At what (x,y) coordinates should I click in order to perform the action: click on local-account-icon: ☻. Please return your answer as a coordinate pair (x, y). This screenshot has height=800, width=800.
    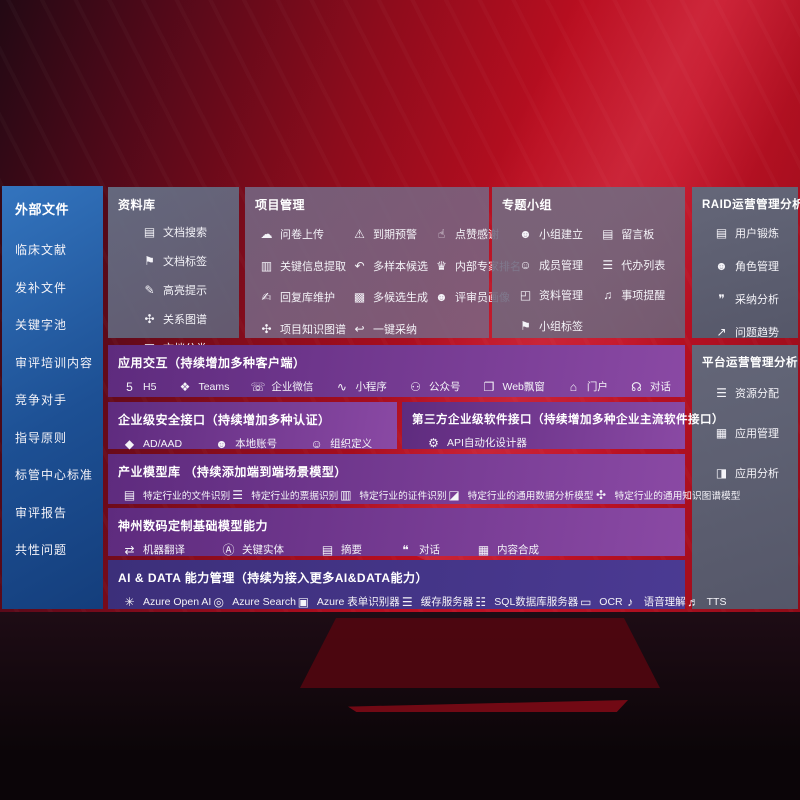
    Looking at the image, I should click on (221, 443).